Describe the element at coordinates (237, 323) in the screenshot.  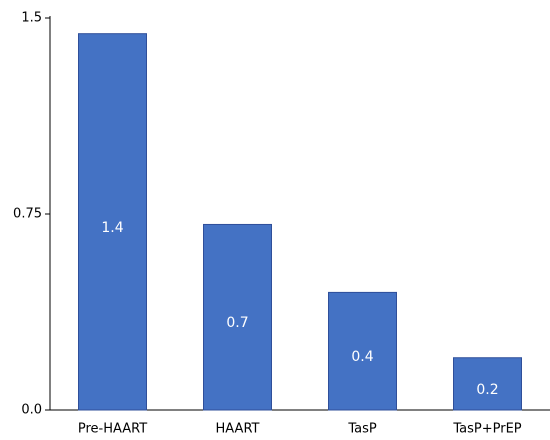
I see `value-label: 0.7` at that location.